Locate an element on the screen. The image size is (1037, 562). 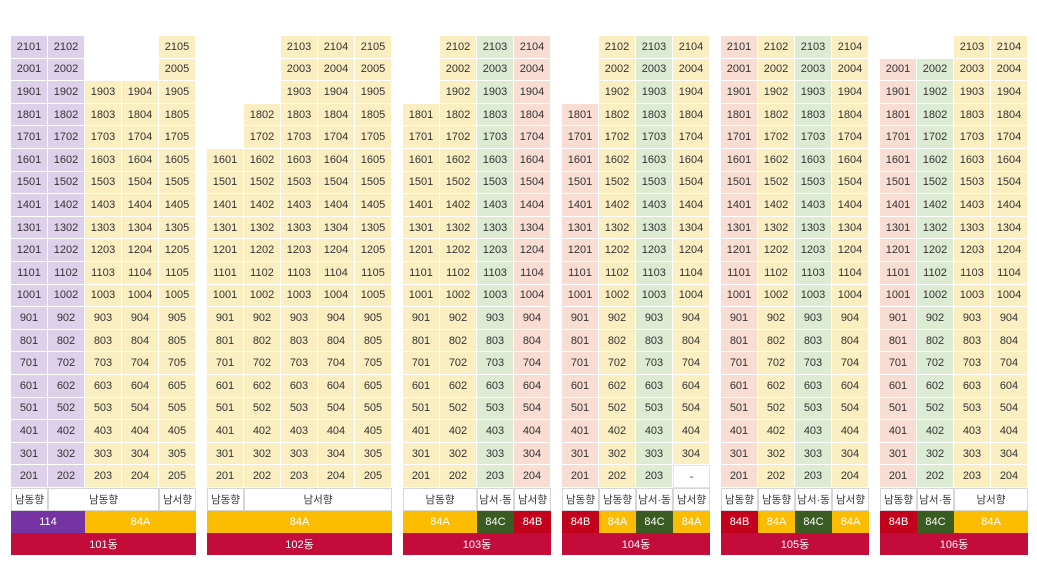
unit-cell: 605 is located at coordinates (177, 386).